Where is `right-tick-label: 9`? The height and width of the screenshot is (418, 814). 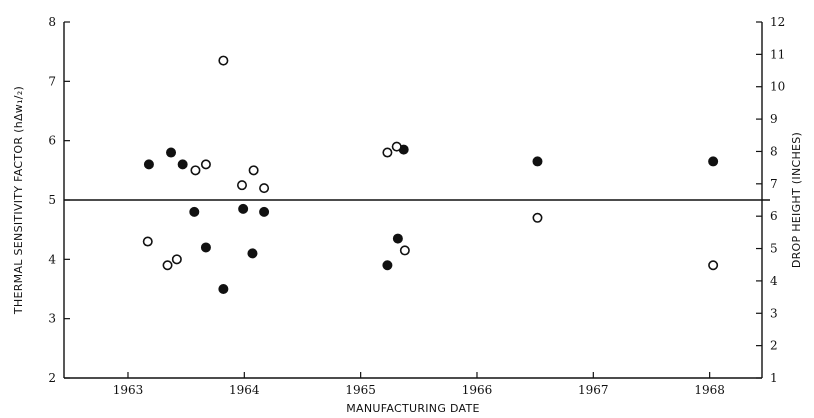 right-tick-label: 9 is located at coordinates (774, 119).